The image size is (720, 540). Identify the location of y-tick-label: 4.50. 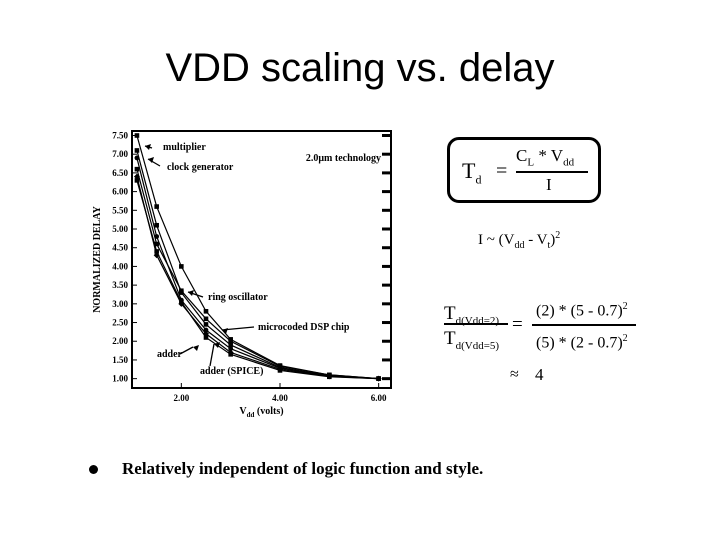
(120, 248).